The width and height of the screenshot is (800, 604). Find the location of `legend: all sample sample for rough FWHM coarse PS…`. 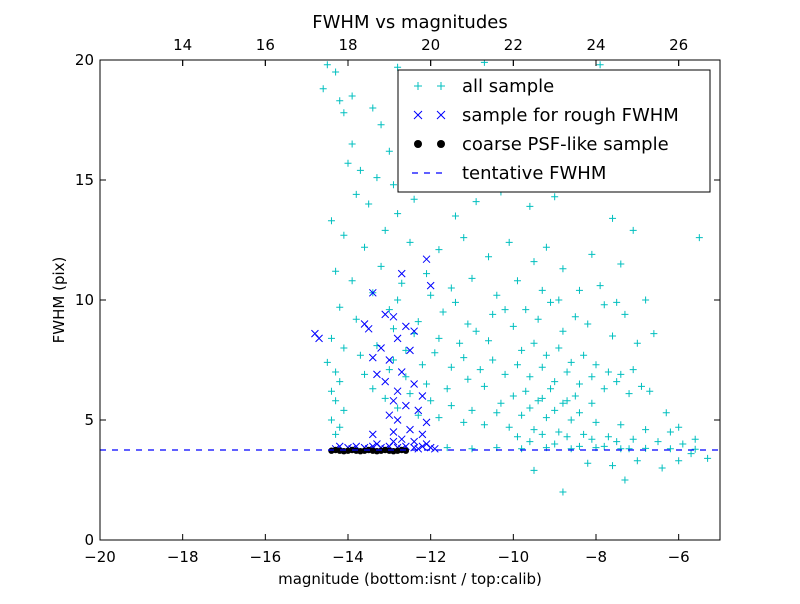

legend: all sample sample for rough FWHM coarse PS… is located at coordinates (554, 131).